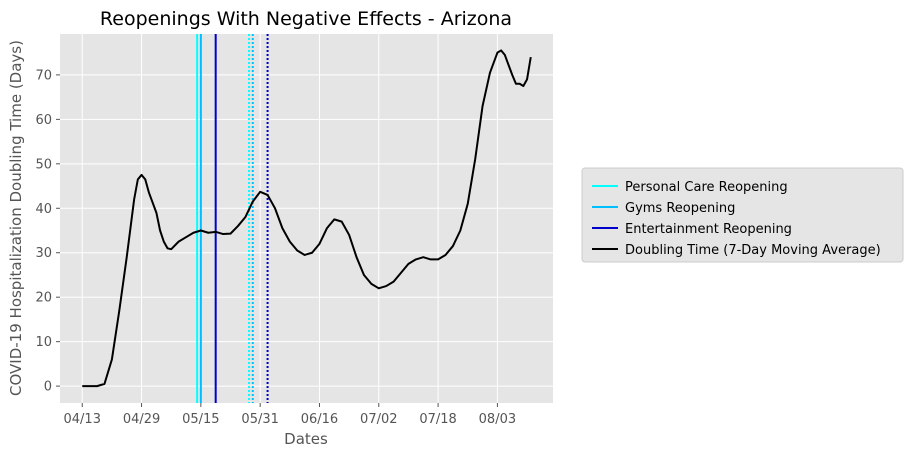 The image size is (914, 461). I want to click on x-tick-label: 04/13, so click(82, 419).